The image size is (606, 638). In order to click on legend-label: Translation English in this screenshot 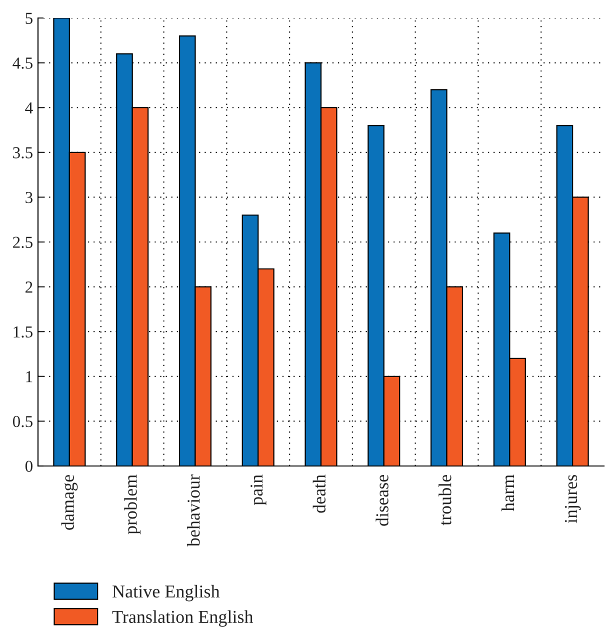, I will do `click(183, 618)`.